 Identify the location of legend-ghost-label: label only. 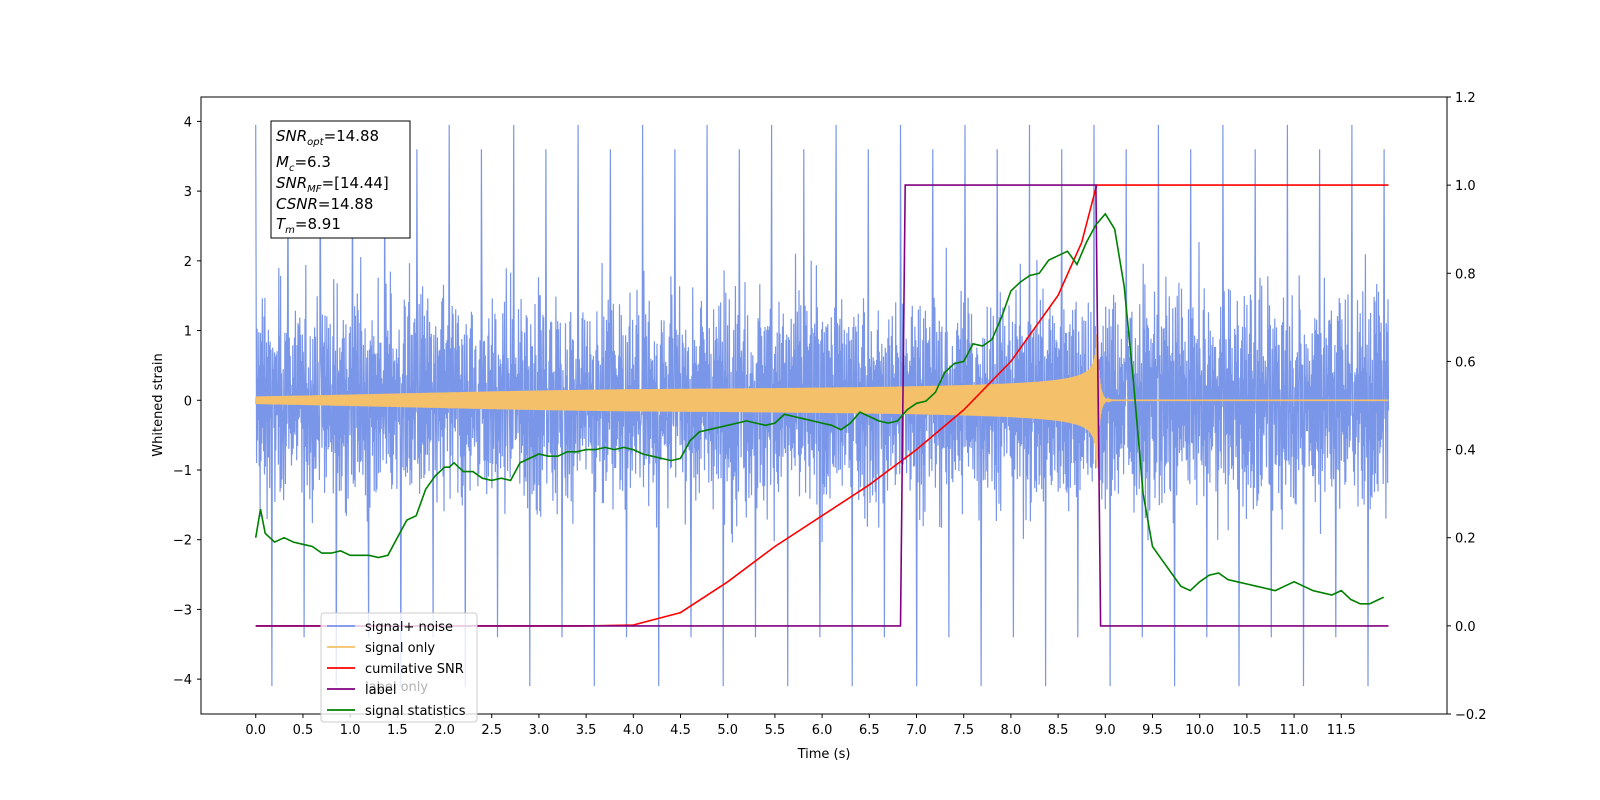
(396, 687).